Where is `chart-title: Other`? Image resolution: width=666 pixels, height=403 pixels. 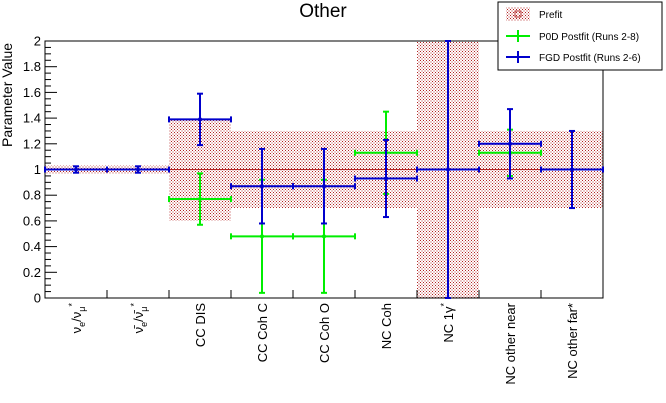 chart-title: Other is located at coordinates (323, 11).